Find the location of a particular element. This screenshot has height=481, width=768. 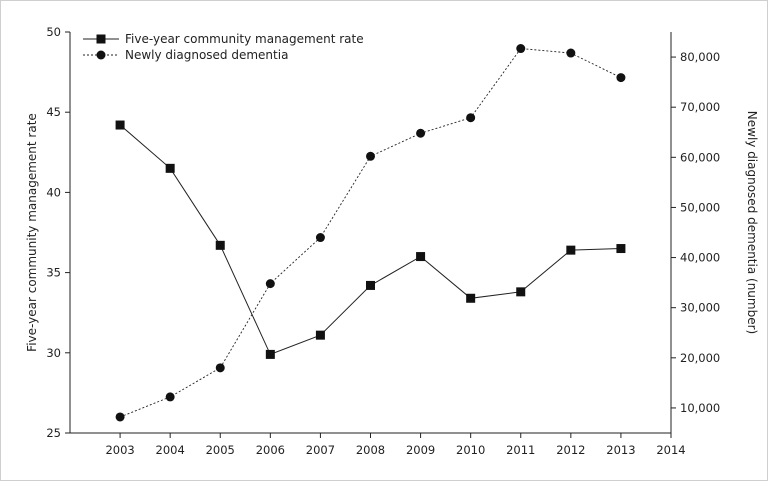

right-tick-label: 30,000 is located at coordinates (700, 308).